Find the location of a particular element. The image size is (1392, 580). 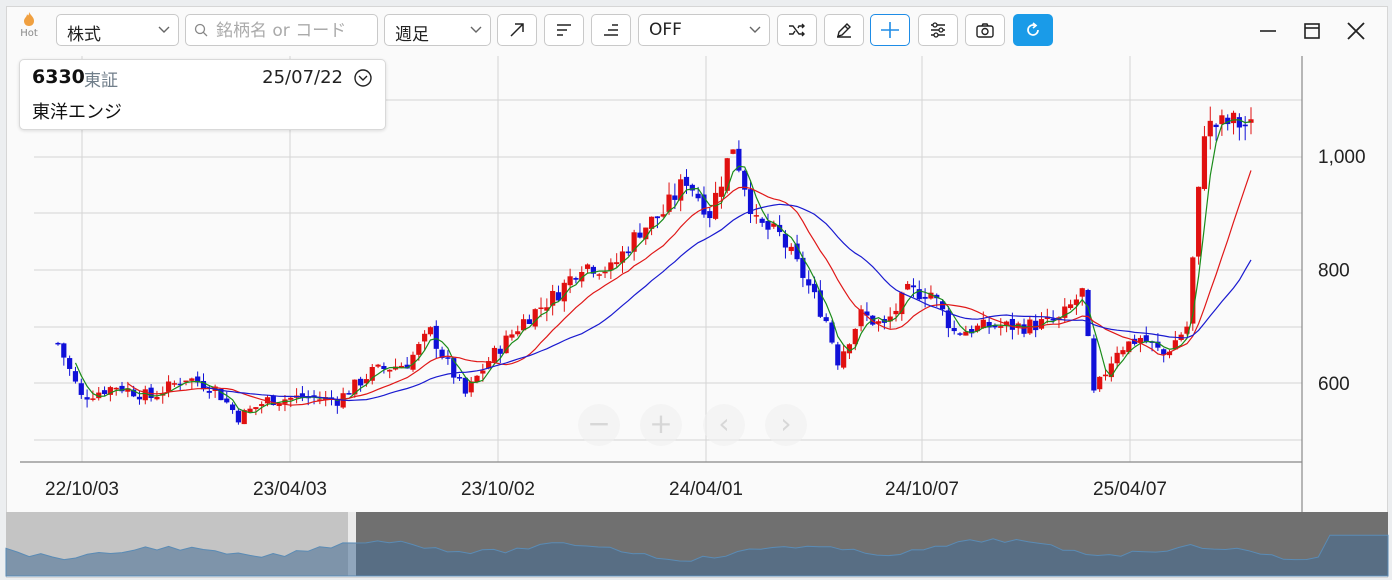

chevron-down-icon is located at coordinates (476, 29).